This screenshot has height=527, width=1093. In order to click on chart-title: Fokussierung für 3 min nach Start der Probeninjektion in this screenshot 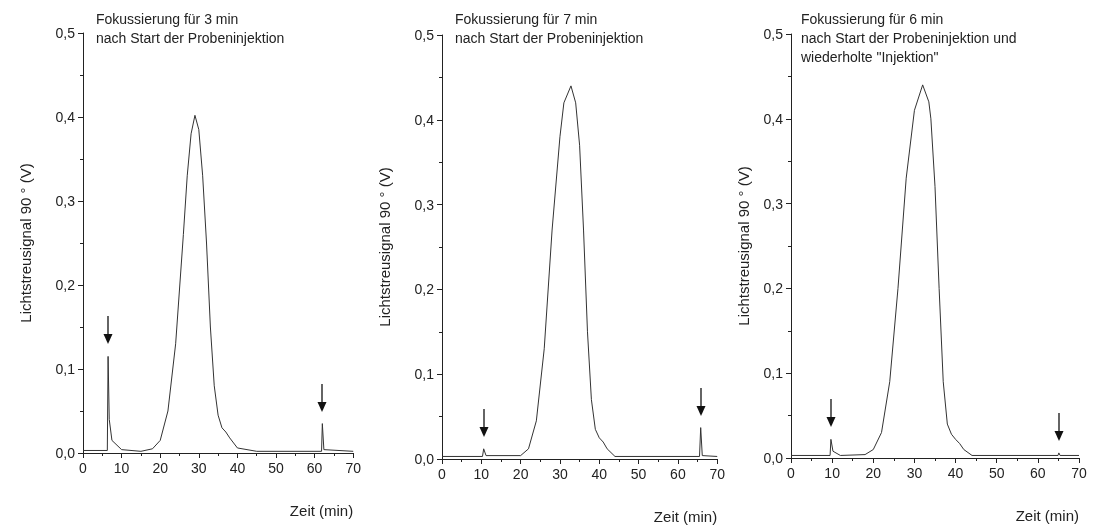, I will do `click(190, 28)`.